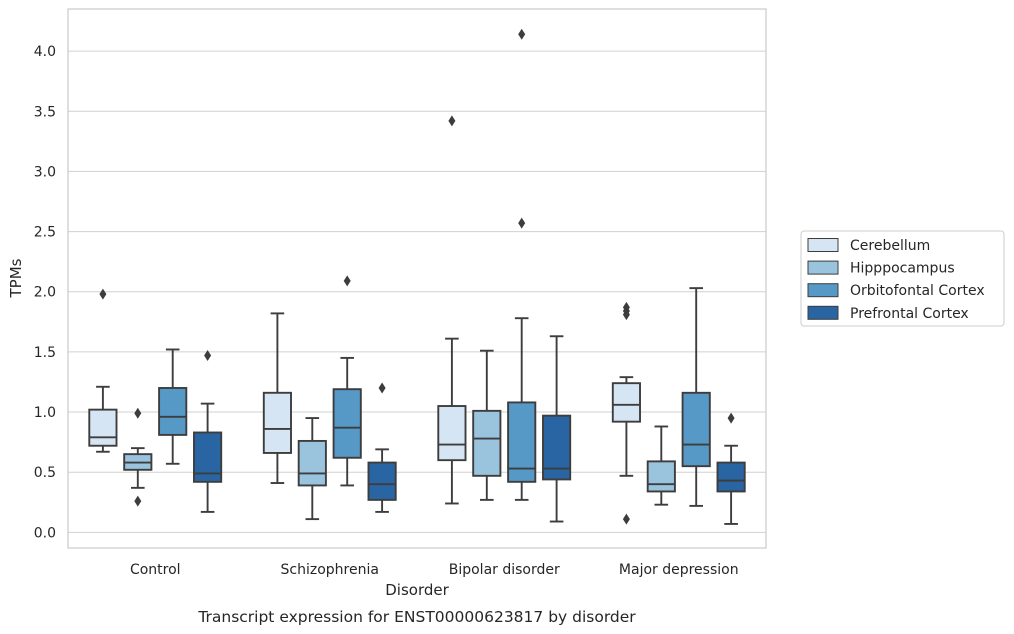 This screenshot has width=1014, height=634. Describe the element at coordinates (330, 570) in the screenshot. I see `x-tick-label: Schizophrenia` at that location.